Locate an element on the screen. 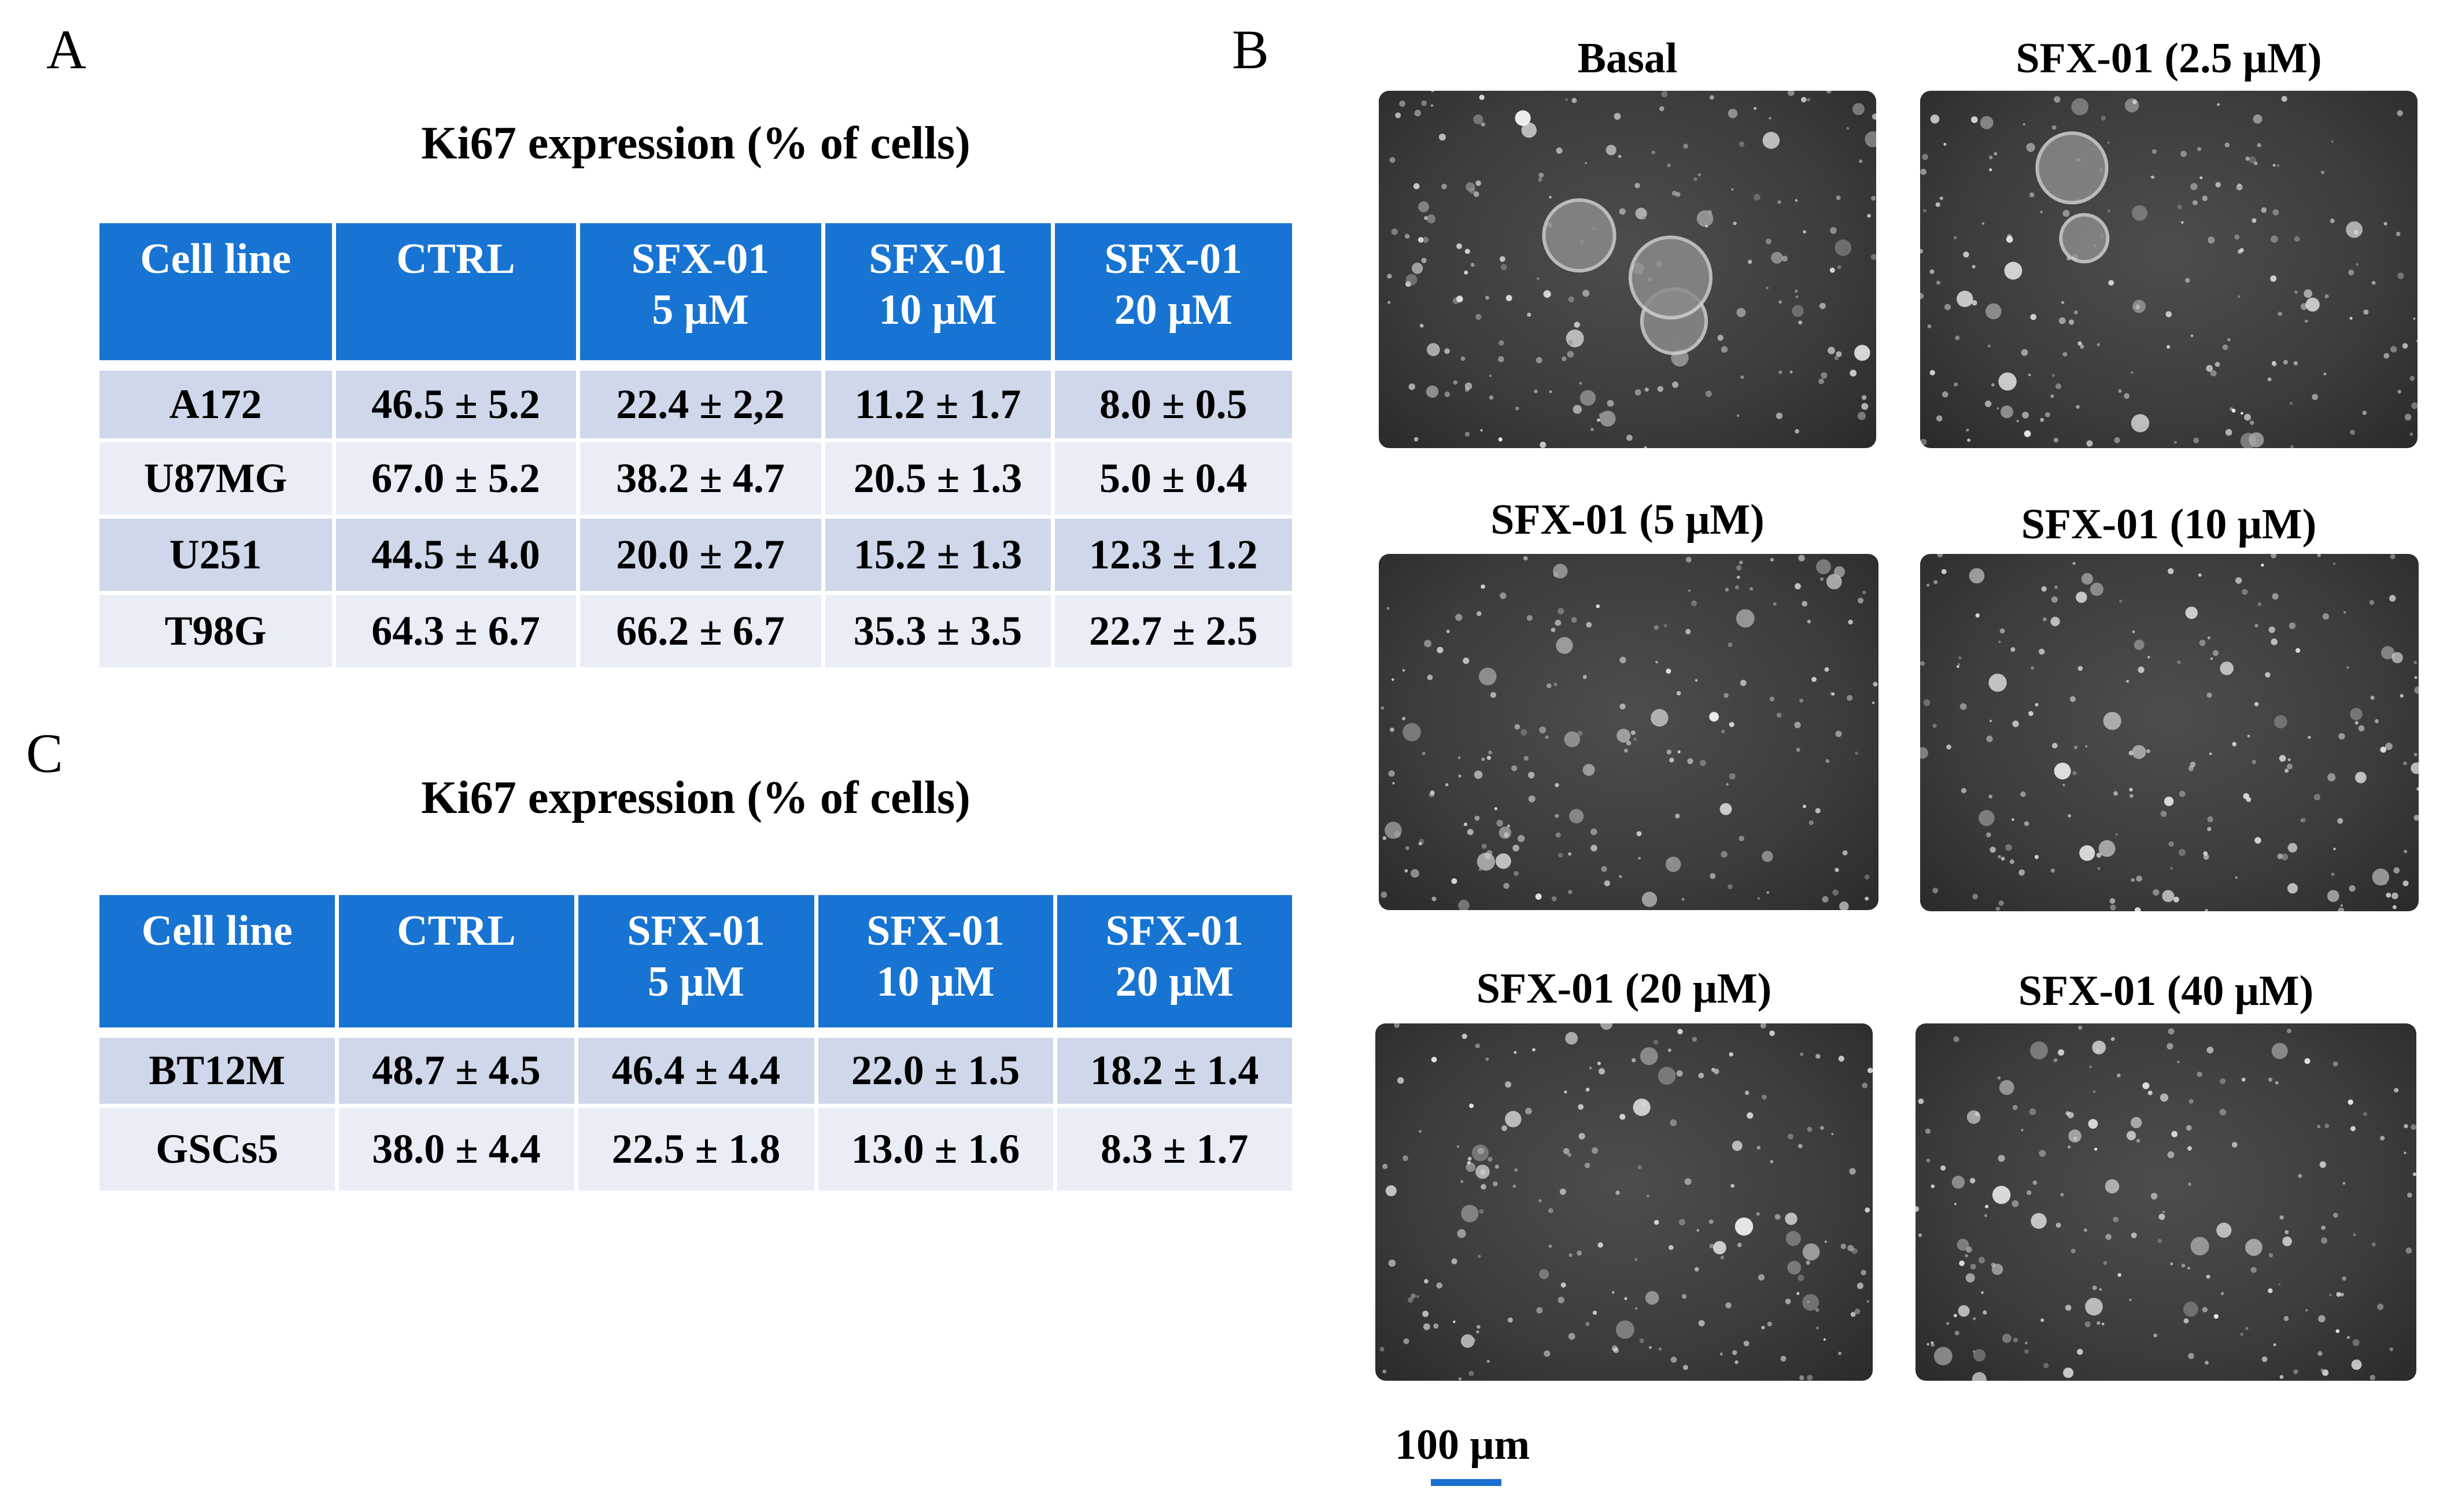 The image size is (2447, 1512). table-cell: 15.2 ± 1.3 is located at coordinates (939, 555).